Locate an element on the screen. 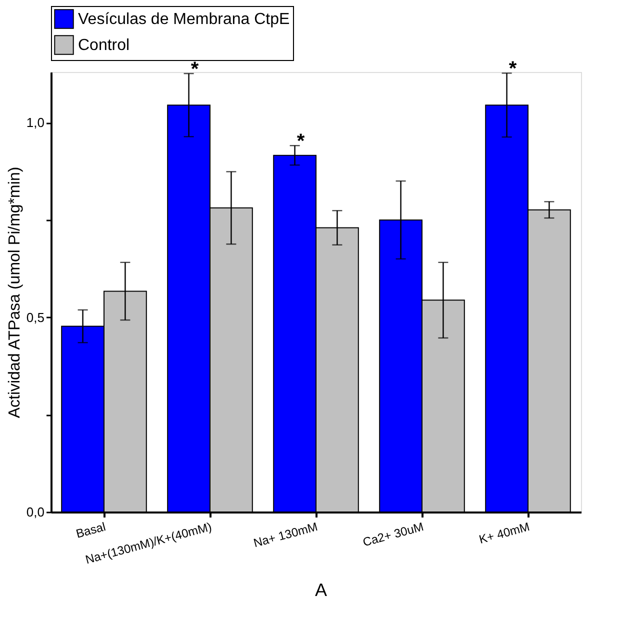  y-tick-label: 0,0 is located at coordinates (35, 512).